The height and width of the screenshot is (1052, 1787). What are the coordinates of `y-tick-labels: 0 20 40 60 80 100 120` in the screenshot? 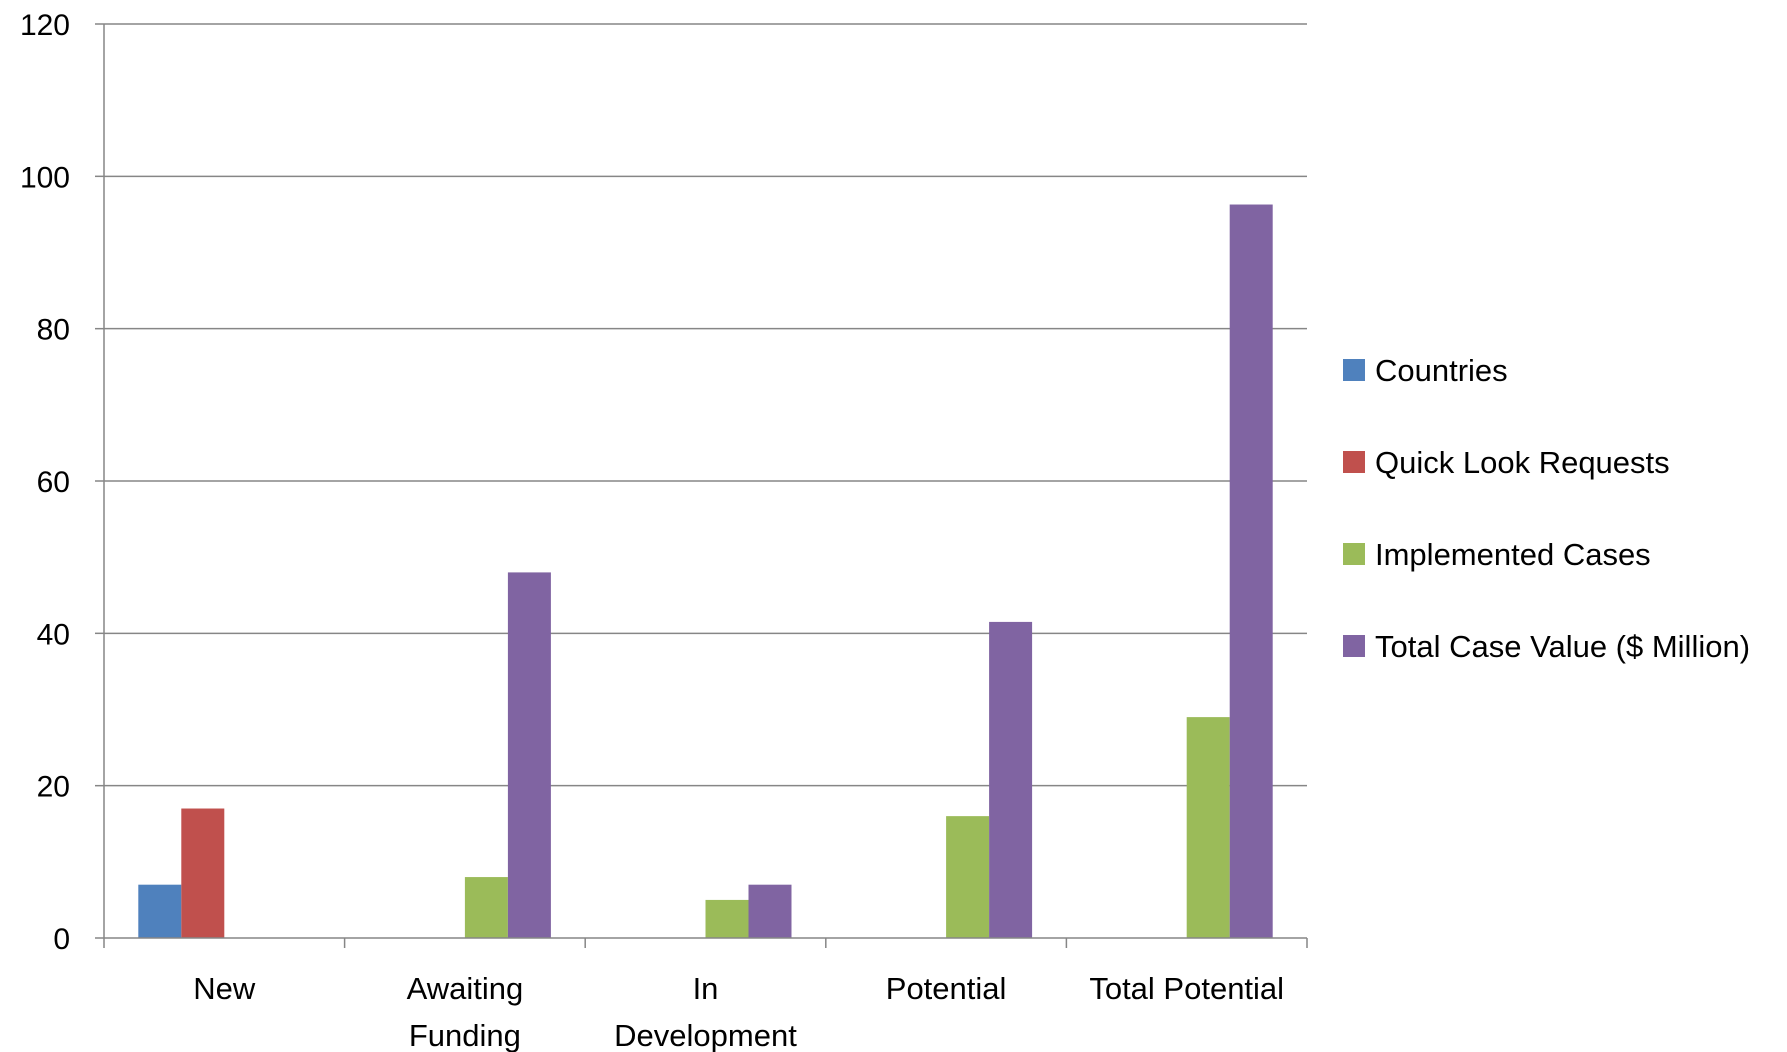 It's located at (45, 482).